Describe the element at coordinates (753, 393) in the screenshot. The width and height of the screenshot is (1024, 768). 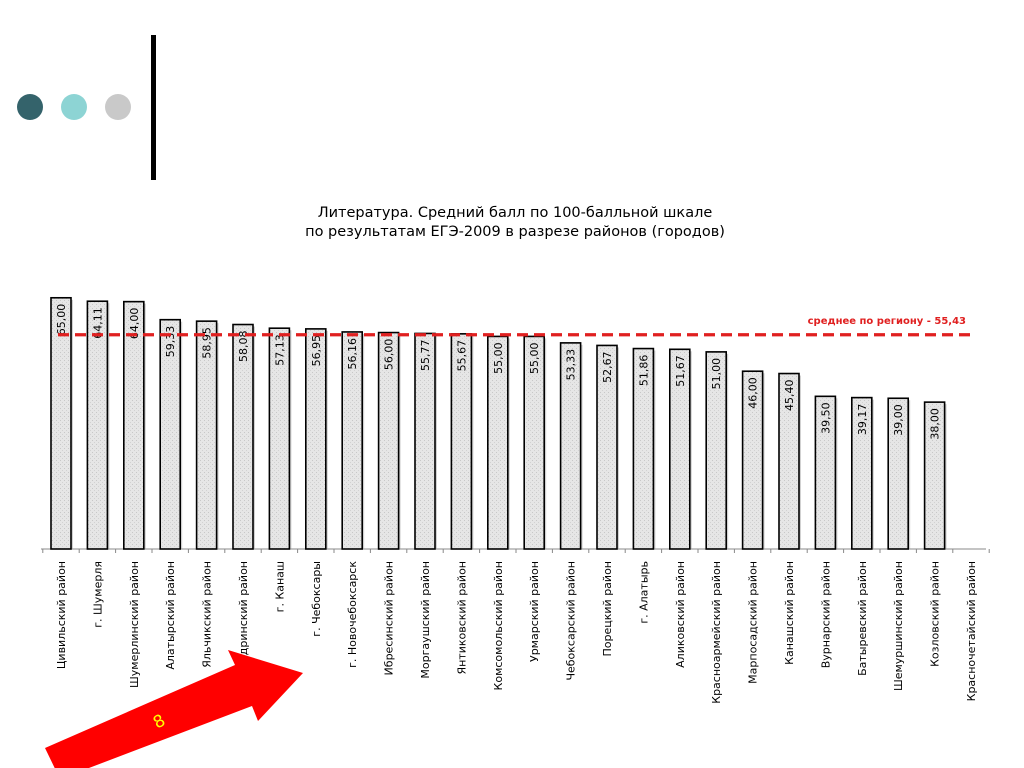
I see `bar-value-label: 46,00` at that location.